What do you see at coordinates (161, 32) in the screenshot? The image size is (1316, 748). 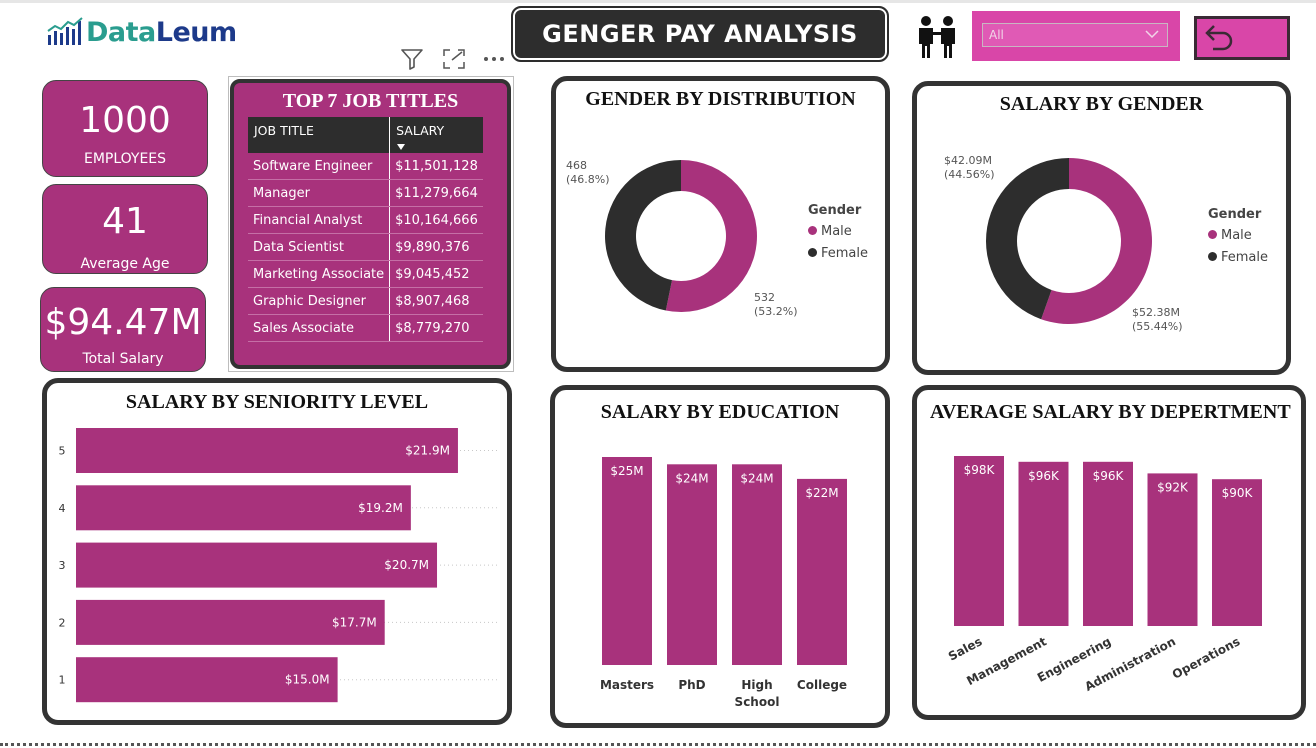 I see `logo-text: DataLeum` at bounding box center [161, 32].